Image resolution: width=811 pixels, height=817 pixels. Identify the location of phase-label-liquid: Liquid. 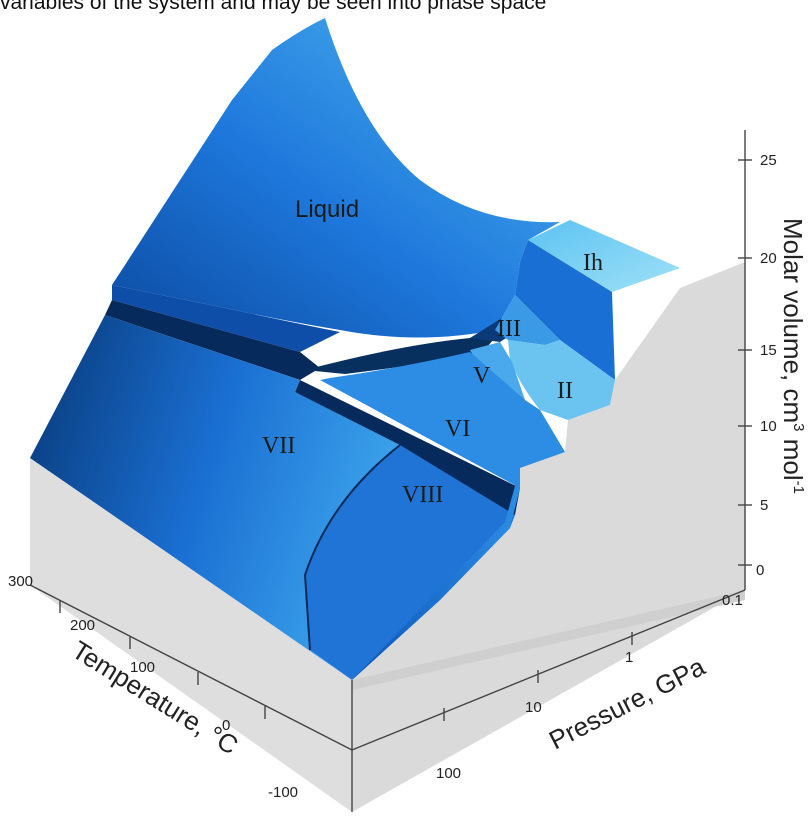
(327, 209).